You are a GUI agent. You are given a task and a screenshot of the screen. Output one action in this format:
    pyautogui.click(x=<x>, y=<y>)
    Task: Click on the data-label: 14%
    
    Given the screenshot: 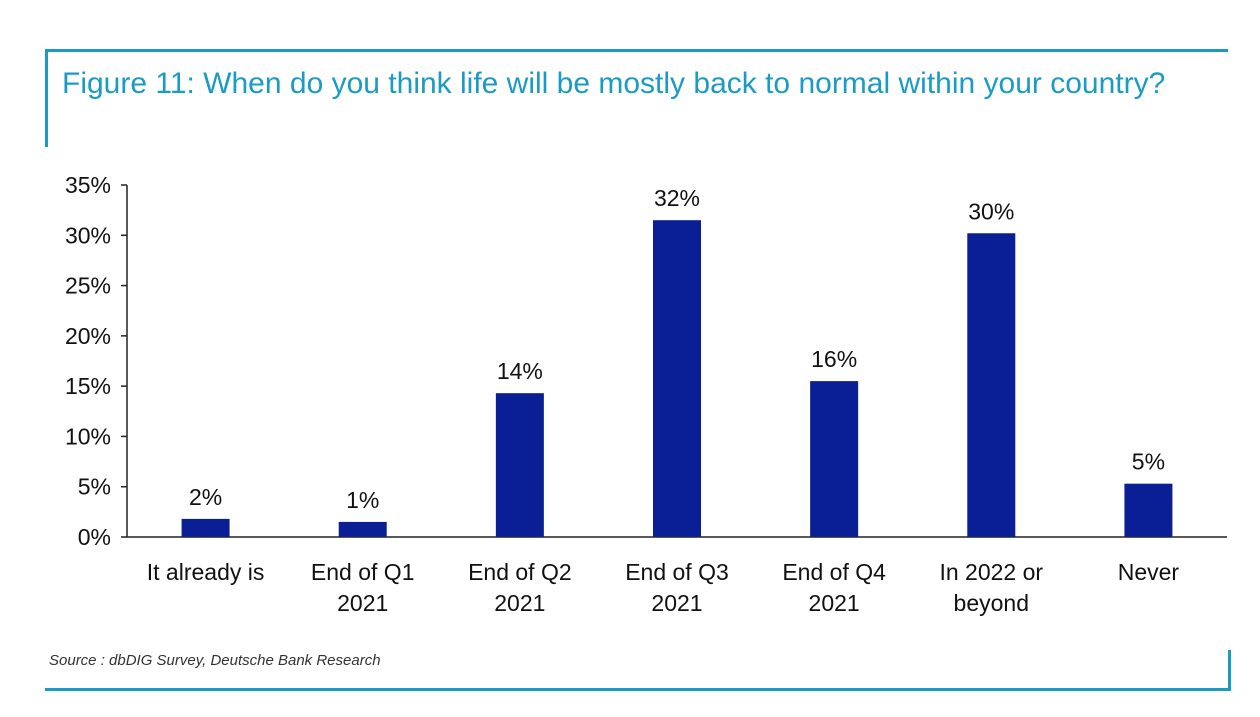 What is the action you would take?
    pyautogui.click(x=520, y=371)
    